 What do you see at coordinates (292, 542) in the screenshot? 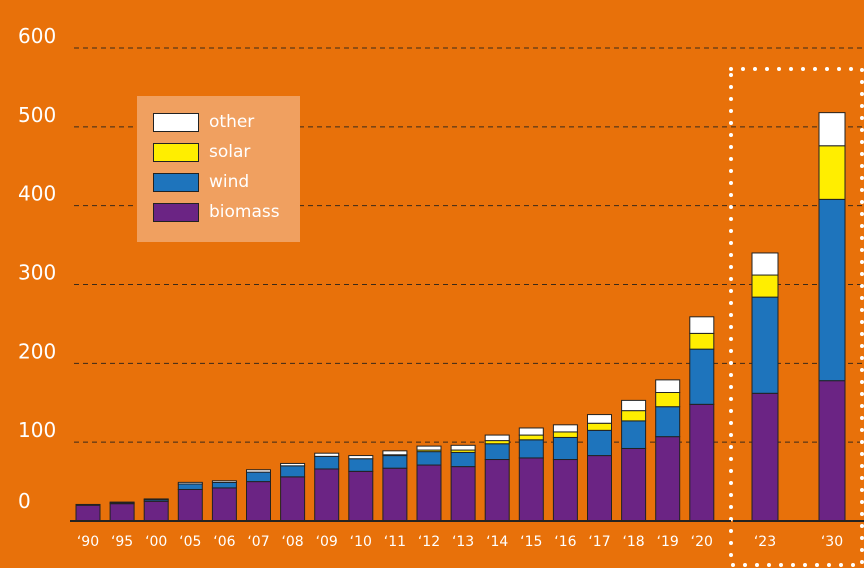
I see `x-tick-label: ‘08` at bounding box center [292, 542].